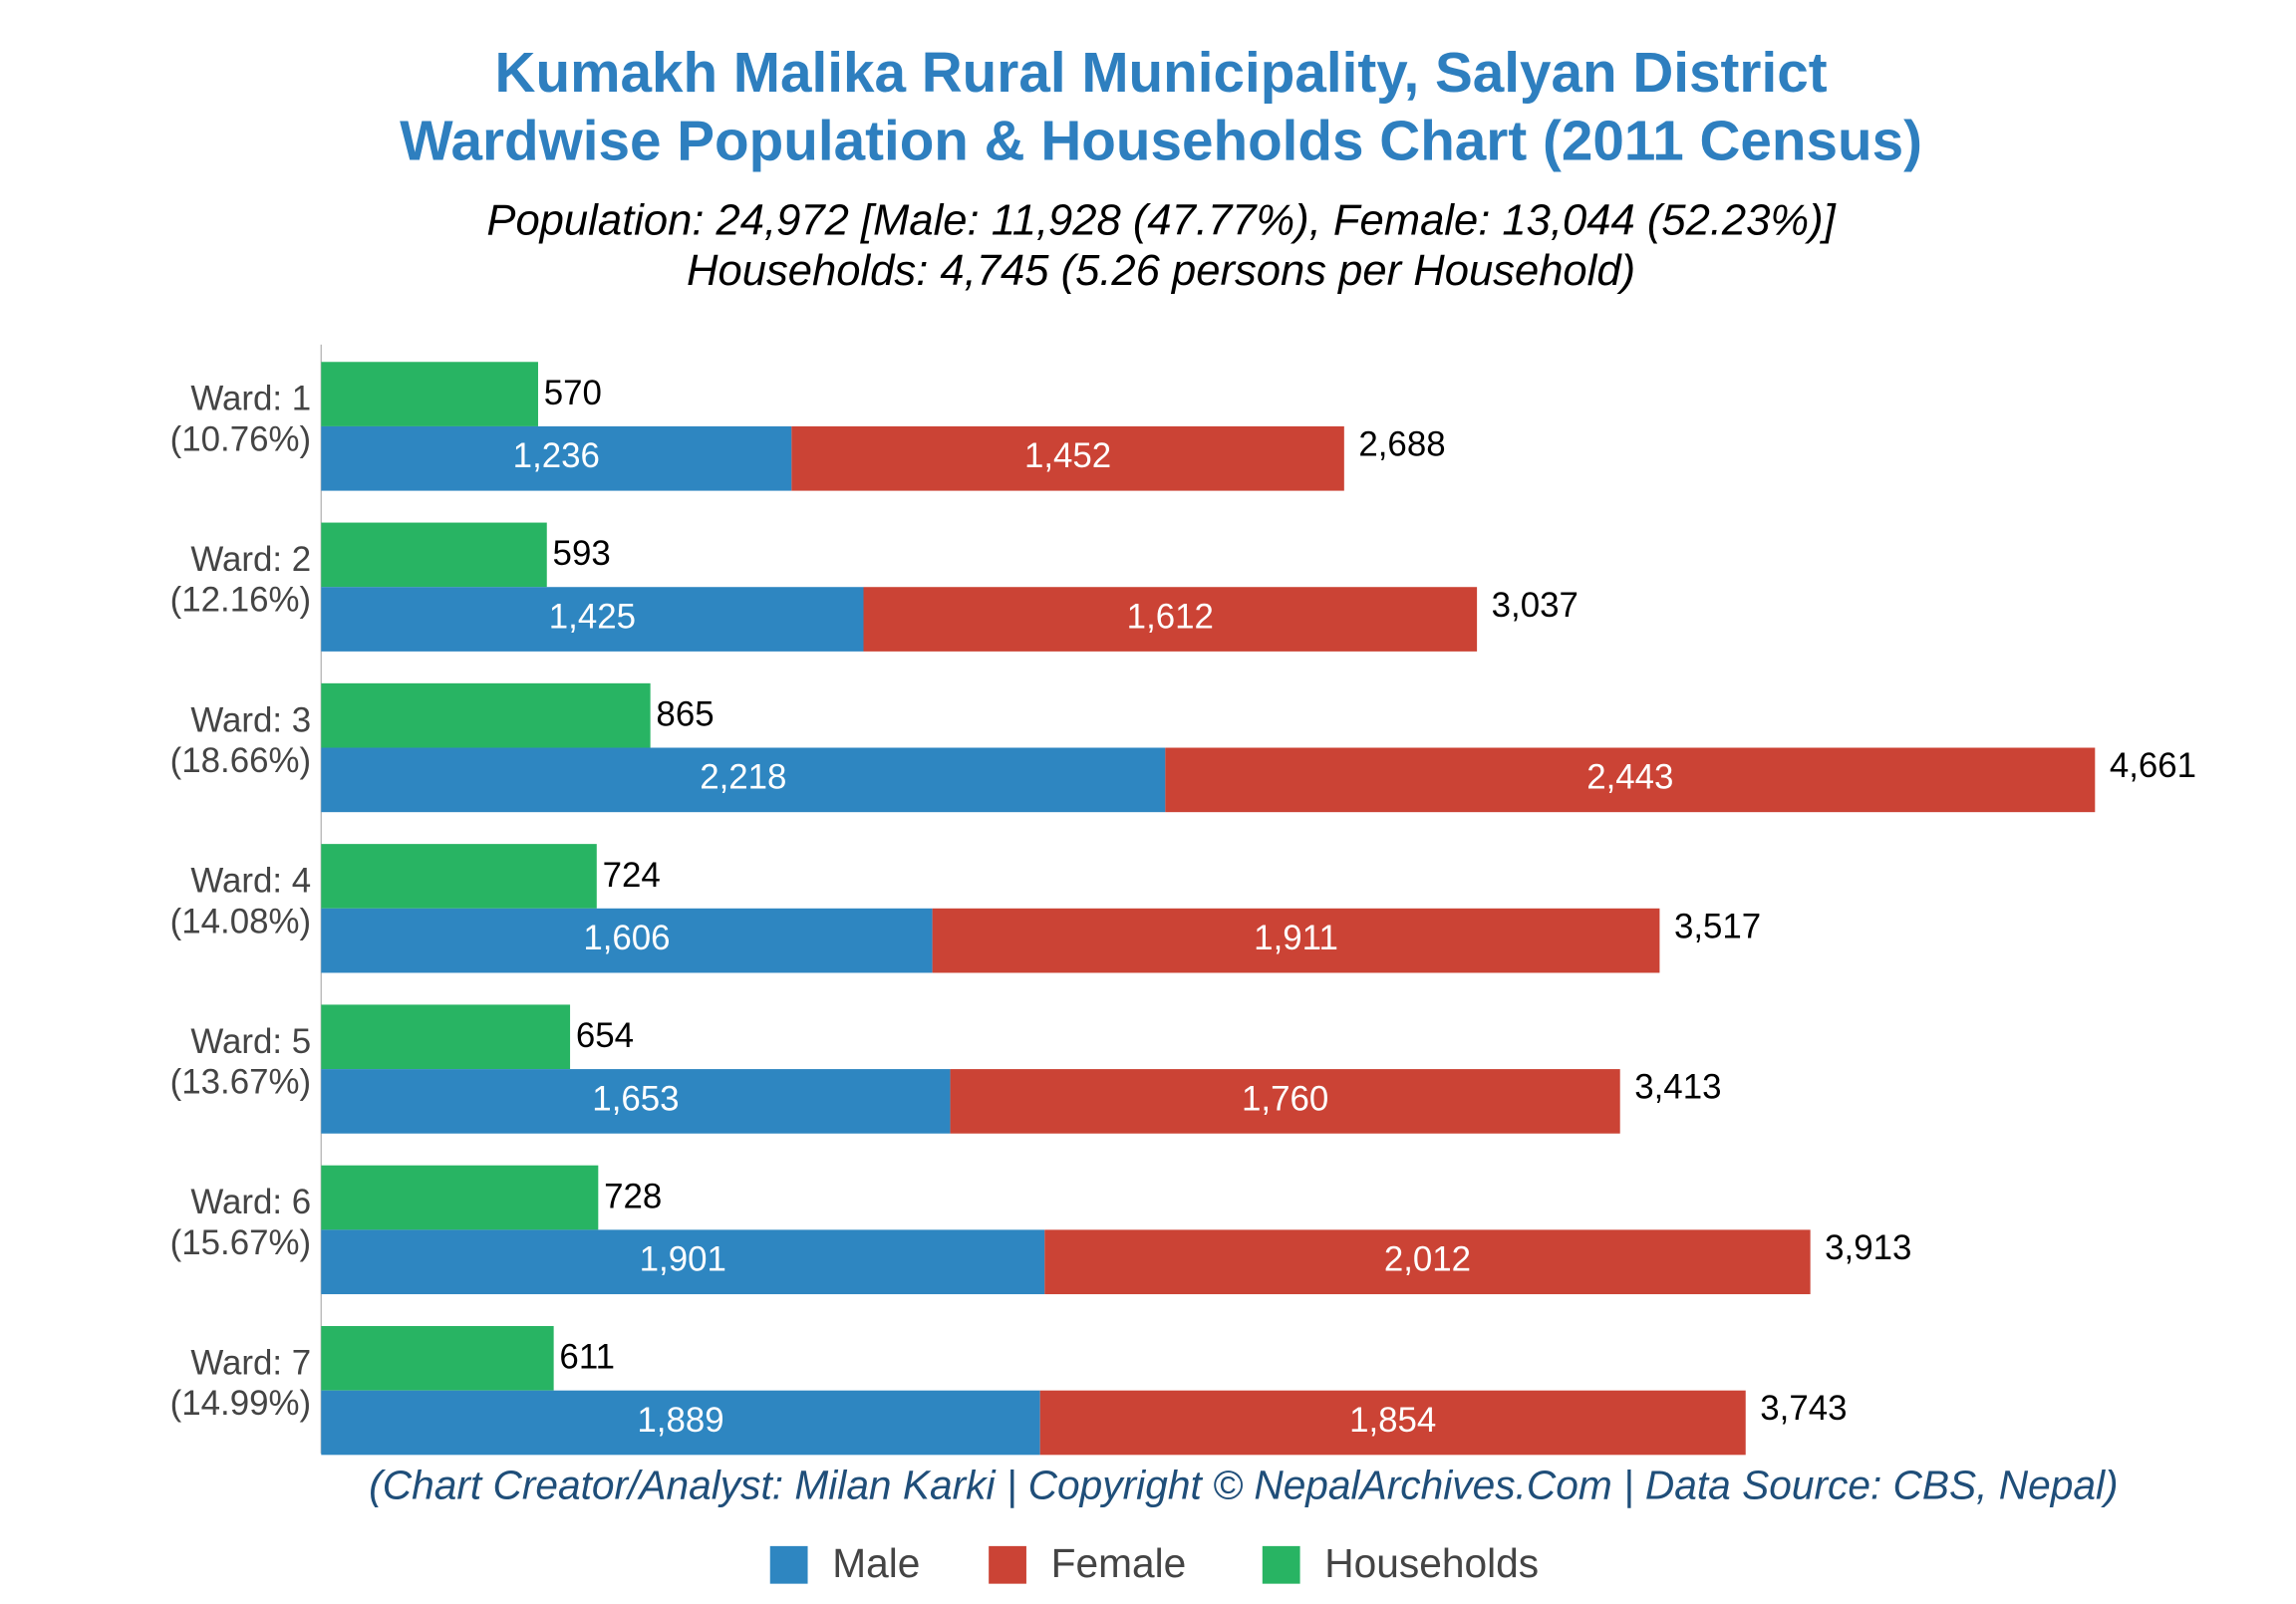 This screenshot has height=1604, width=2296. What do you see at coordinates (635, 1098) in the screenshot?
I see `data-label: 1,653` at bounding box center [635, 1098].